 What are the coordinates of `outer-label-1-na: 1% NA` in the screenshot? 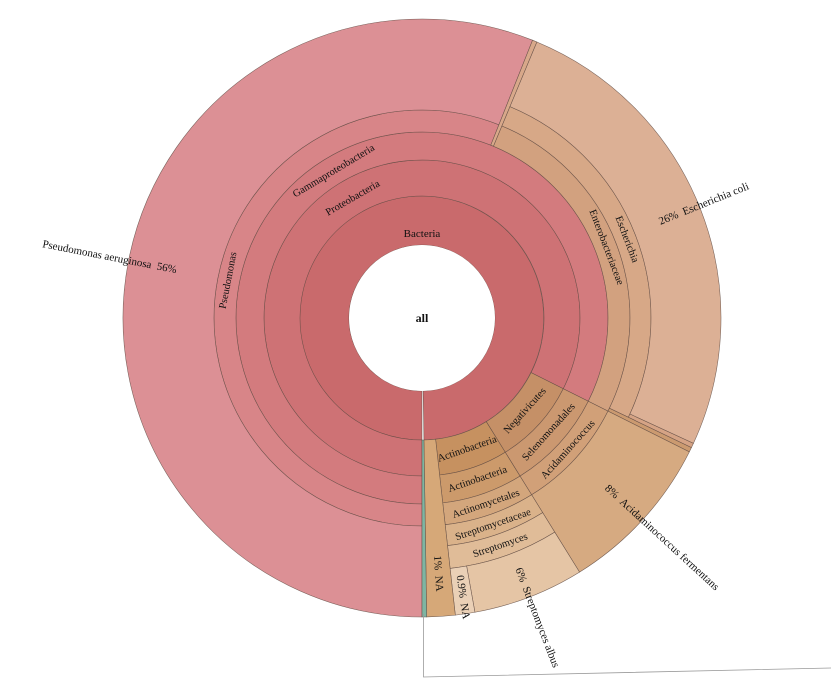 It's located at (438, 573).